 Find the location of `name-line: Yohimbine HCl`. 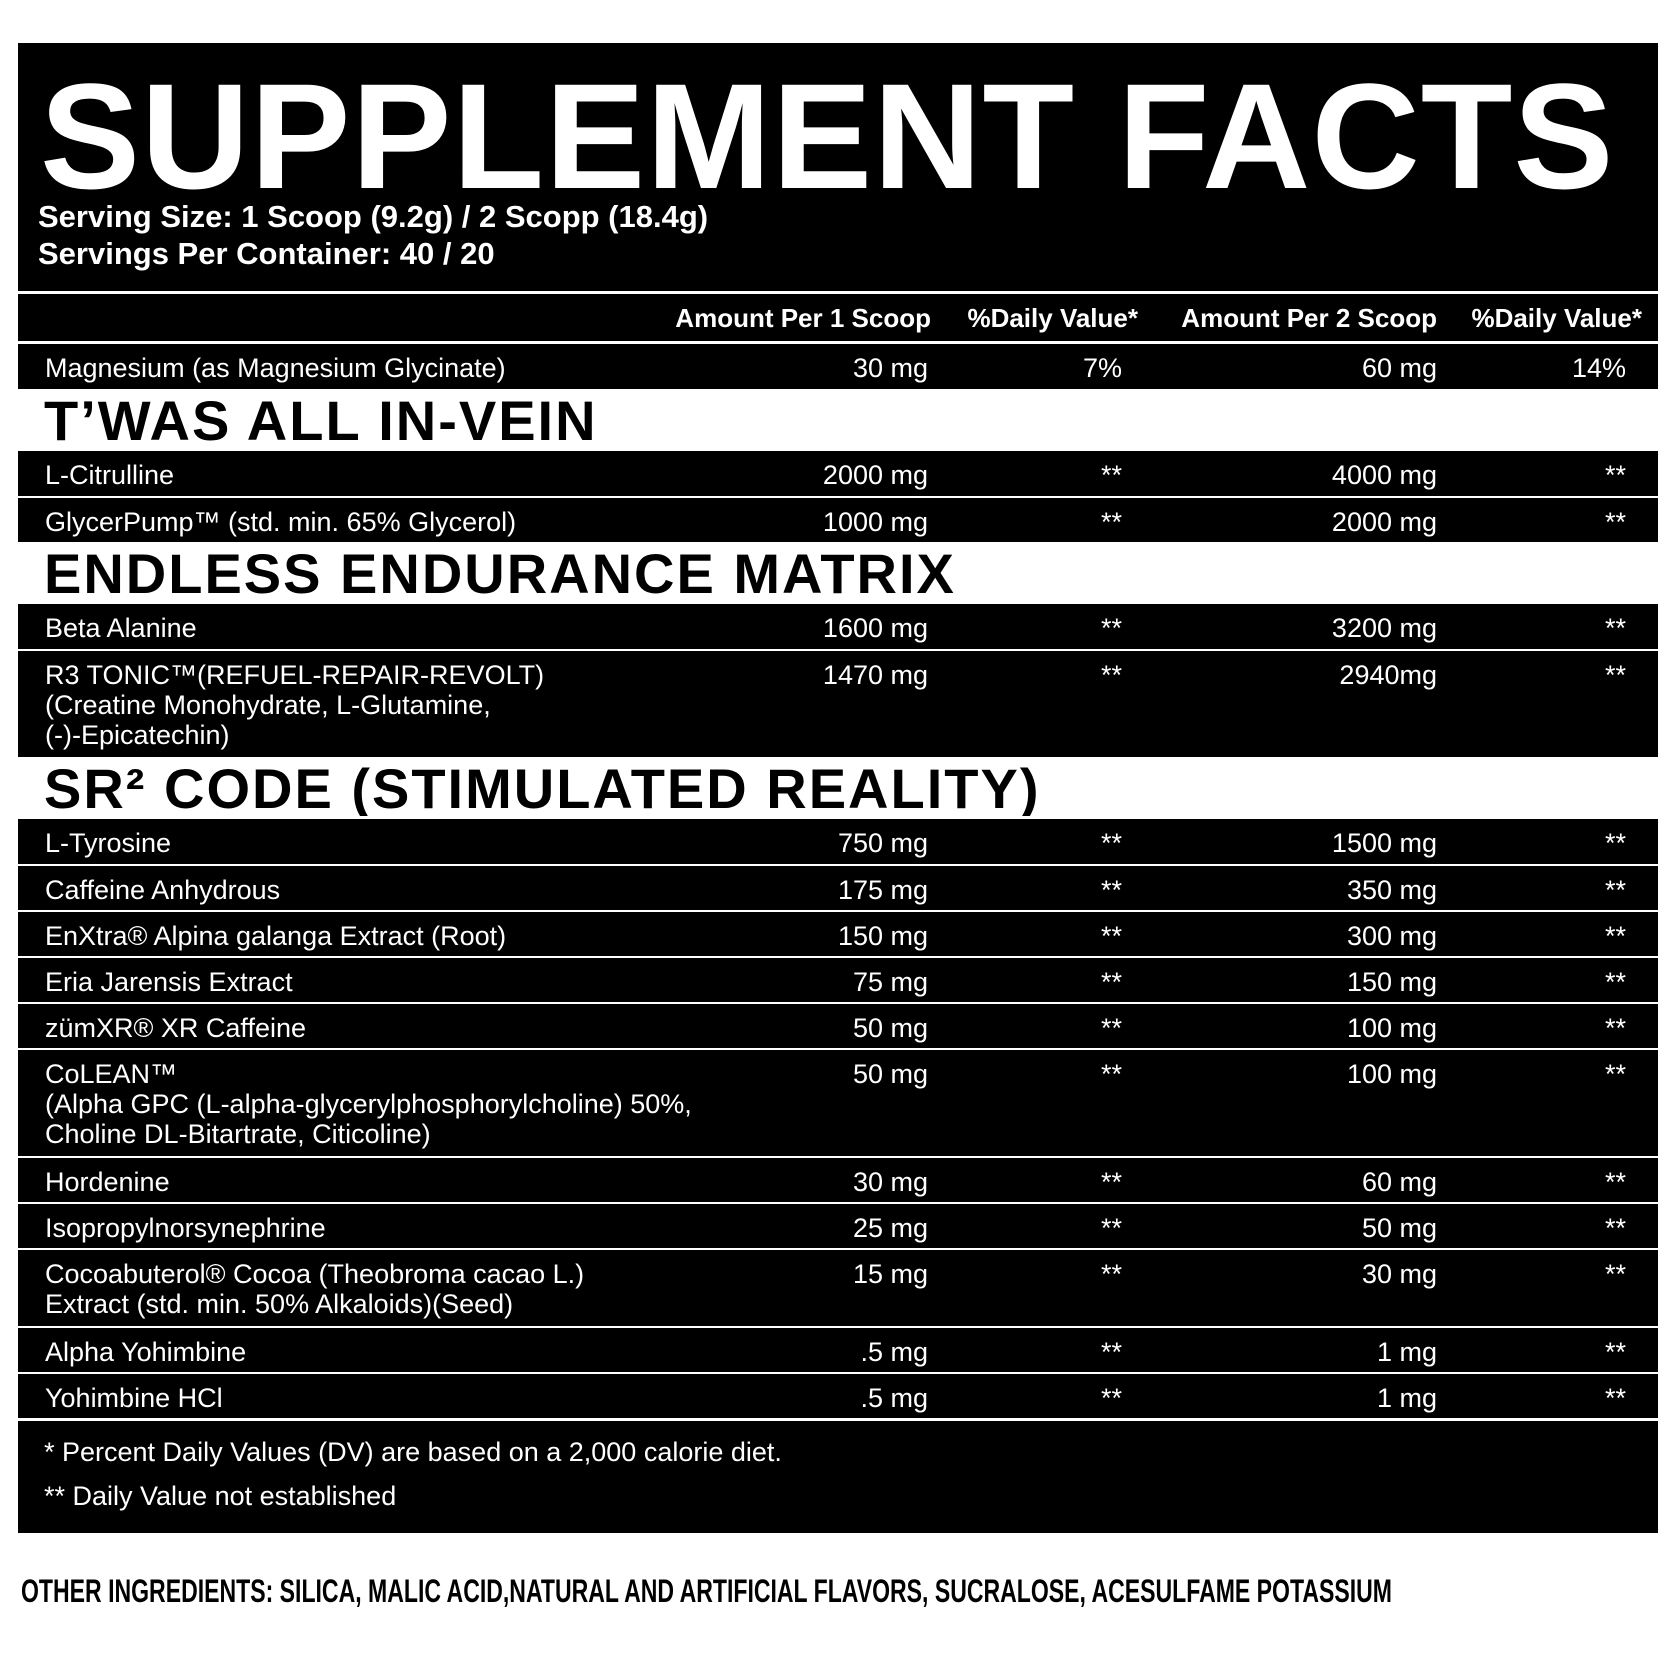

name-line: Yohimbine HCl is located at coordinates (134, 1398).